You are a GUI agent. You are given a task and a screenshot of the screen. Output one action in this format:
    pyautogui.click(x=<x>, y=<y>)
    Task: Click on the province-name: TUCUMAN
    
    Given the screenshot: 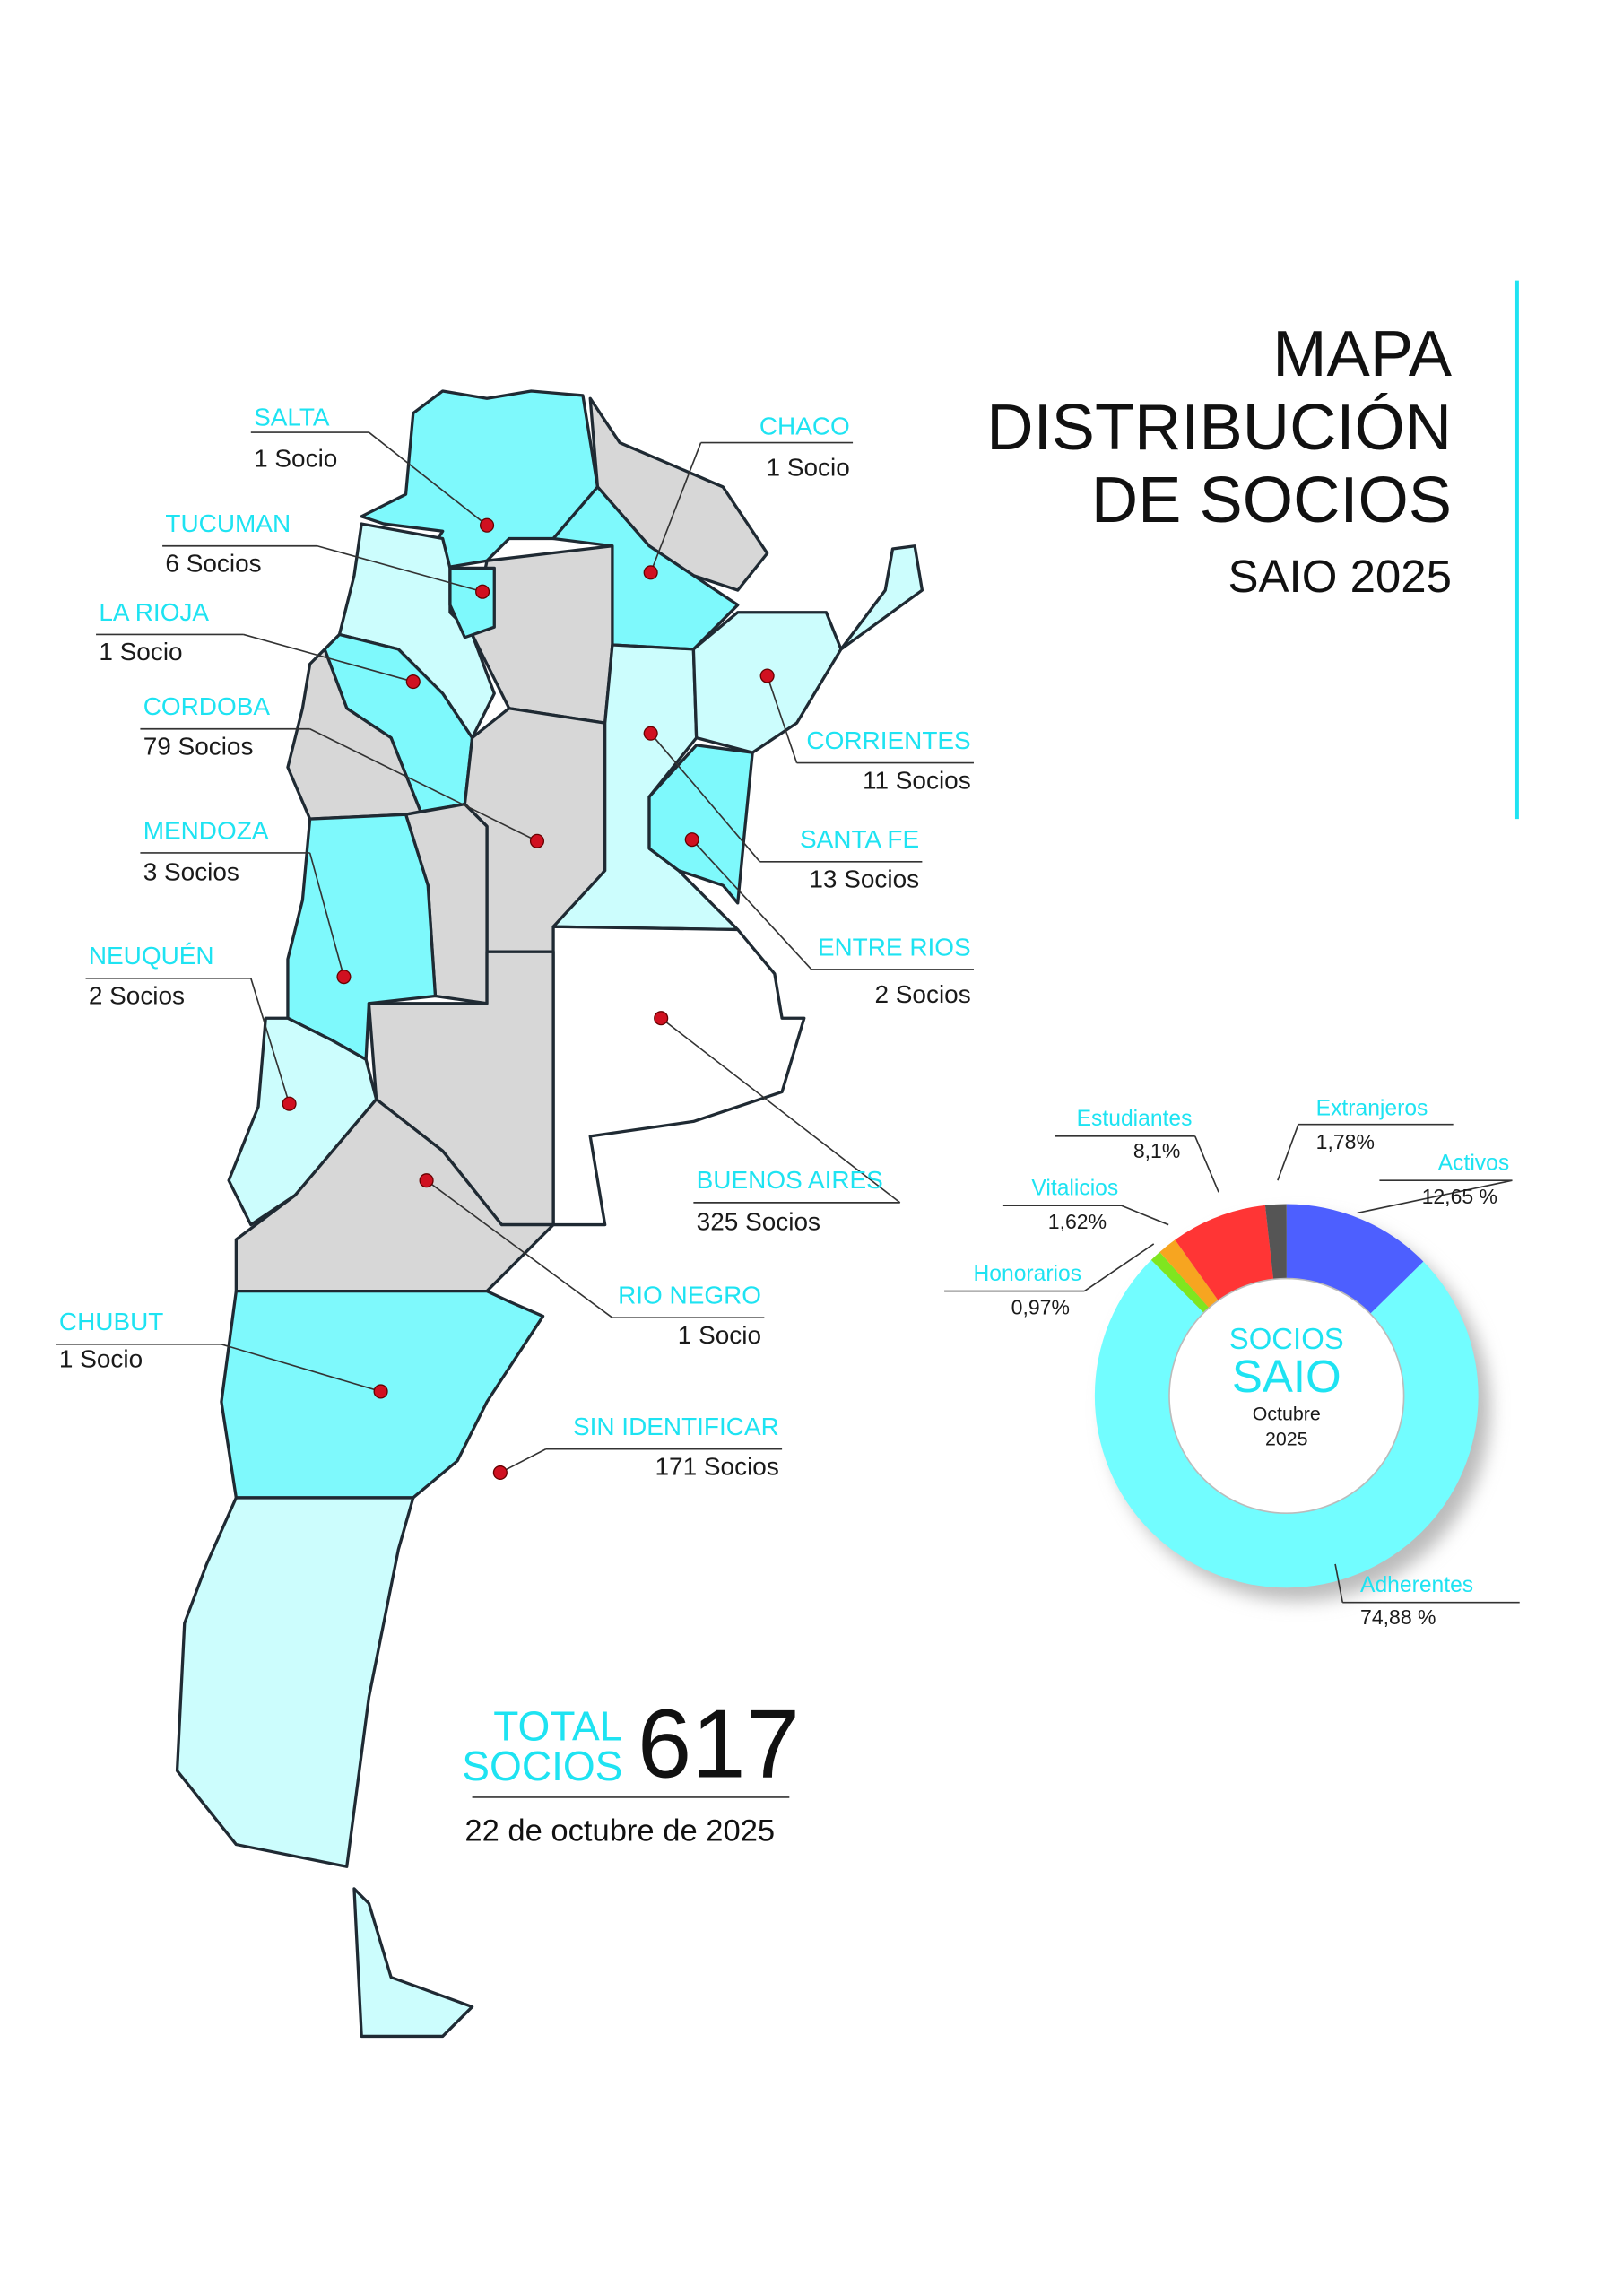 What is the action you would take?
    pyautogui.click(x=228, y=523)
    